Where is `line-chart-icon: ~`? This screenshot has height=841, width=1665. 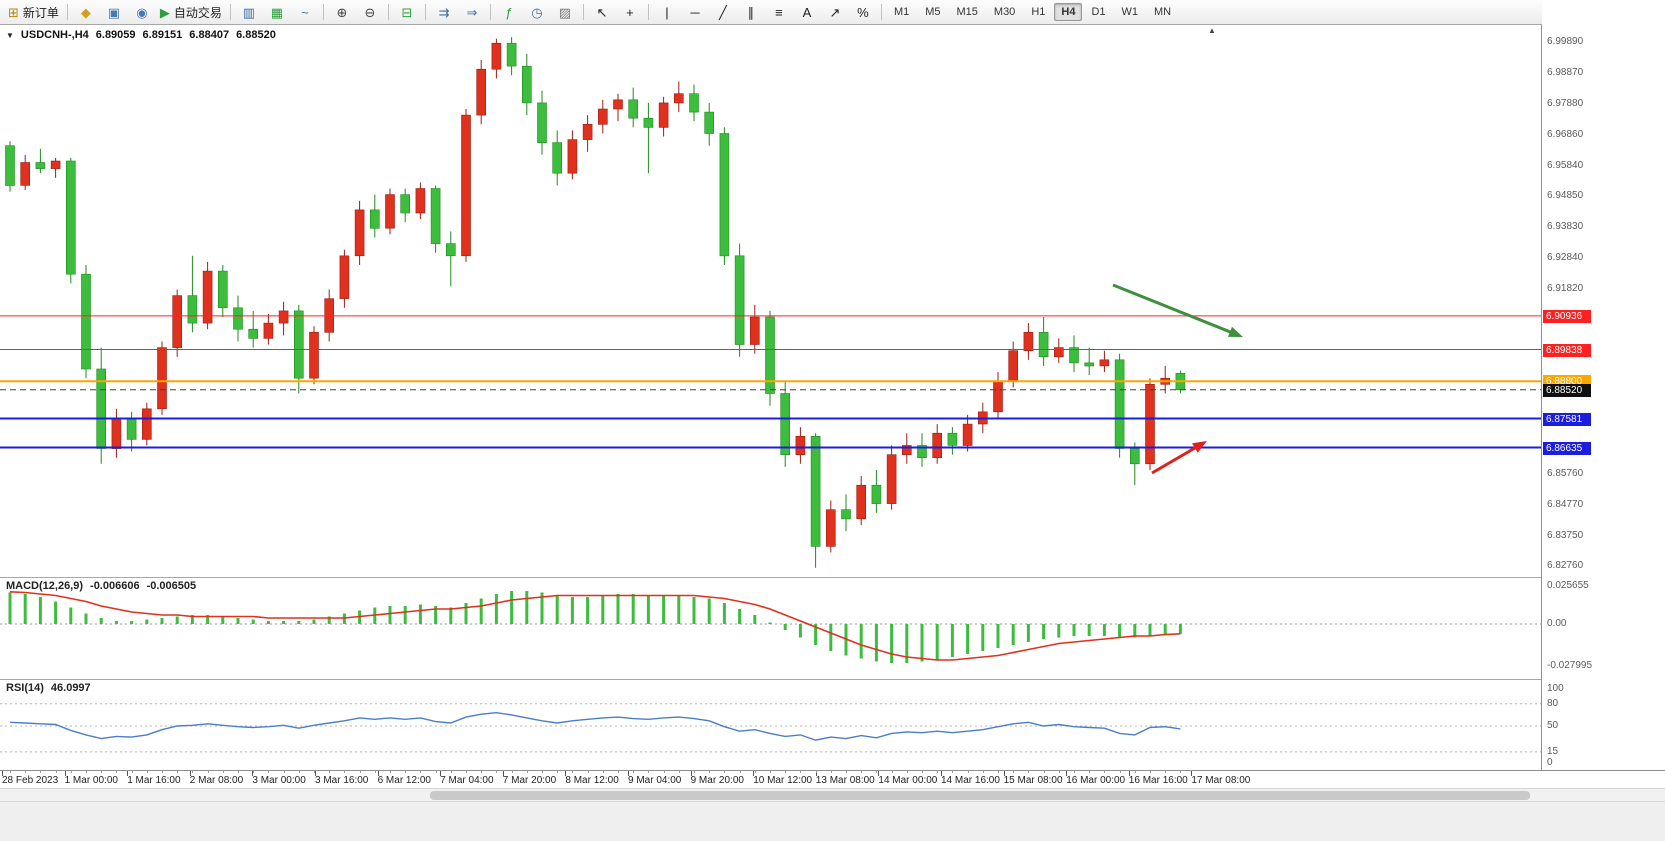
line-chart-icon: ~ is located at coordinates (305, 12).